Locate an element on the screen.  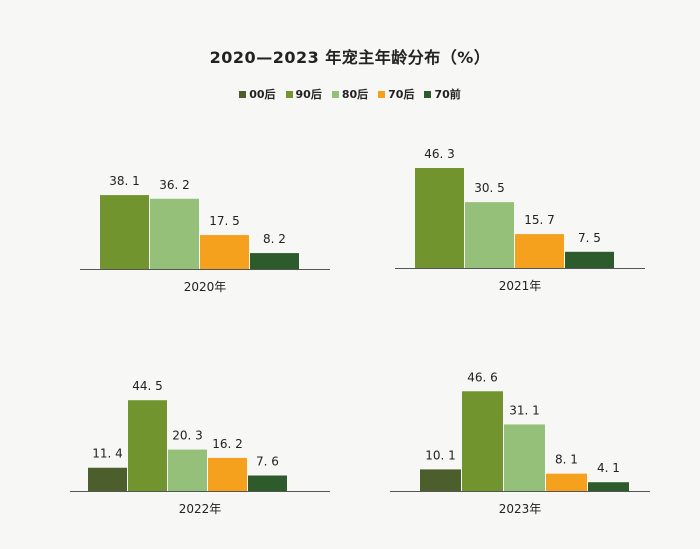
bar-value-label: 44. 5 is located at coordinates (147, 386).